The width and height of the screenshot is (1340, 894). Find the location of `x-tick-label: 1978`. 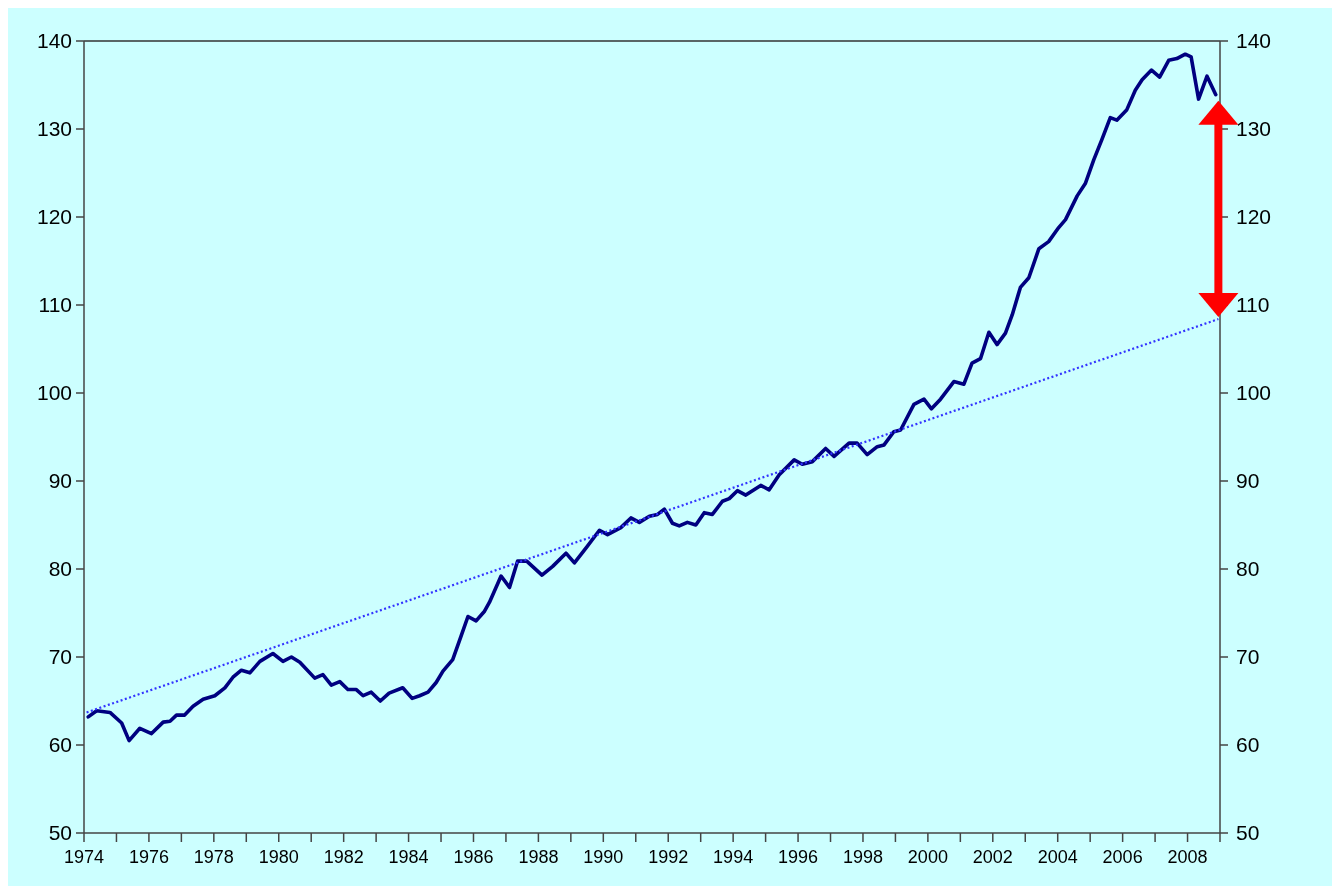

x-tick-label: 1978 is located at coordinates (213, 857).